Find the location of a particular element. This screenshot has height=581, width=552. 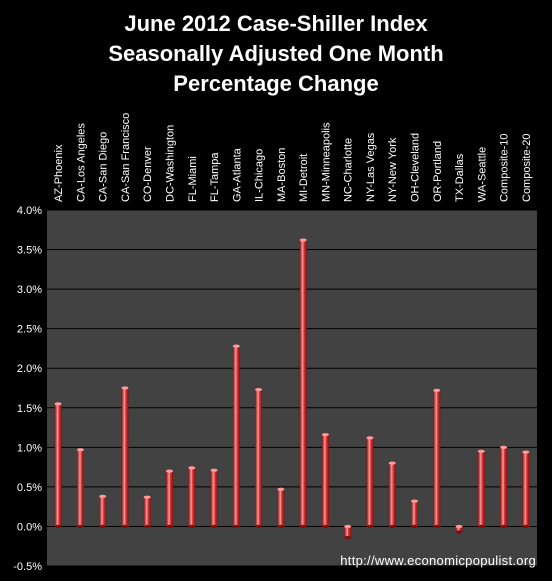

x-category-label: OH-Cleveland is located at coordinates (416, 167).